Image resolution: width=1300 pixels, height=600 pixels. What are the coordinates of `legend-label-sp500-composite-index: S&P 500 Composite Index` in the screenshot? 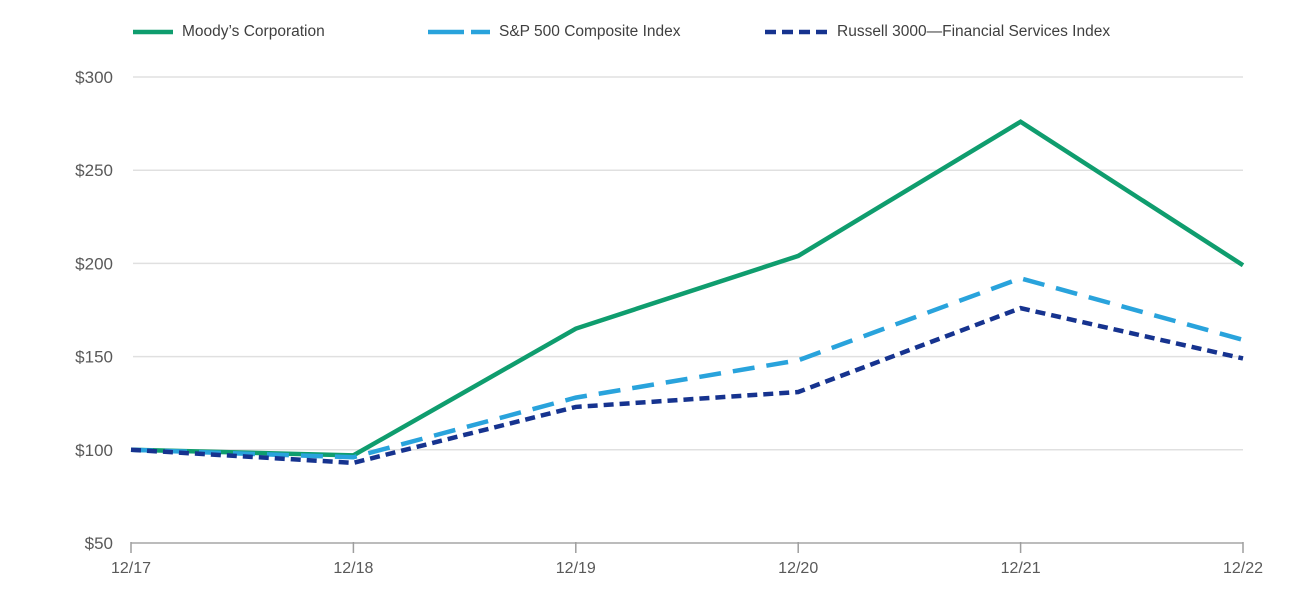 It's located at (590, 31).